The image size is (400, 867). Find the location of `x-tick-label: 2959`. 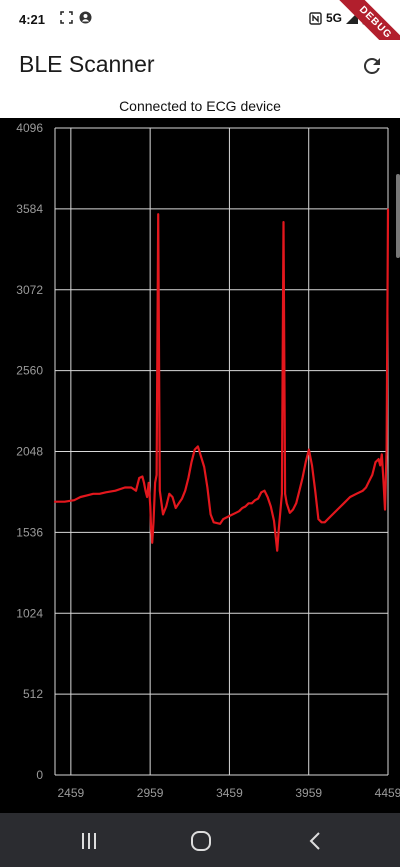

x-tick-label: 2959 is located at coordinates (150, 793).